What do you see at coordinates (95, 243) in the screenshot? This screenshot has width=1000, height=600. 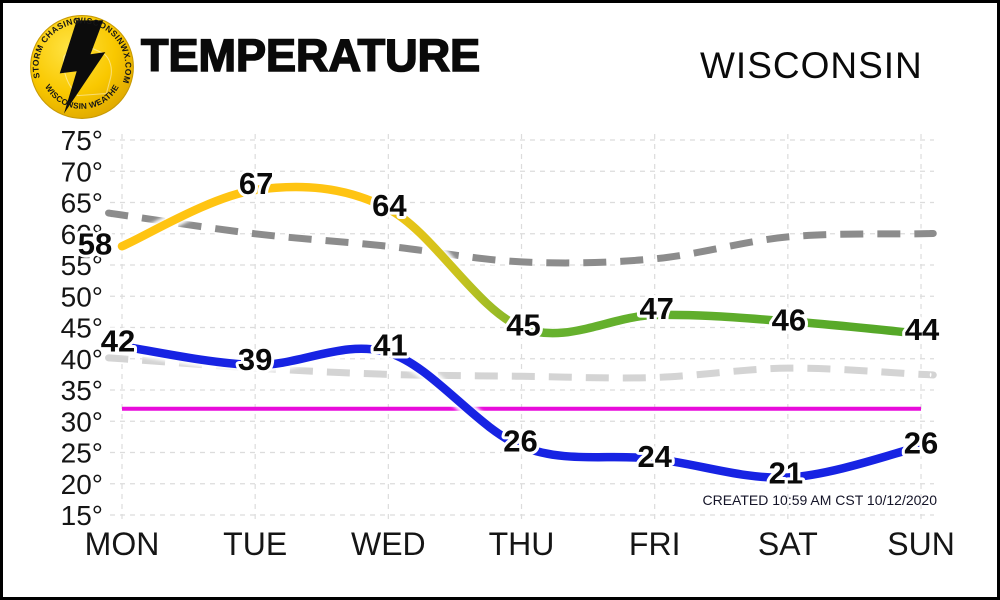 I see `forecast-high-value-label: 58` at bounding box center [95, 243].